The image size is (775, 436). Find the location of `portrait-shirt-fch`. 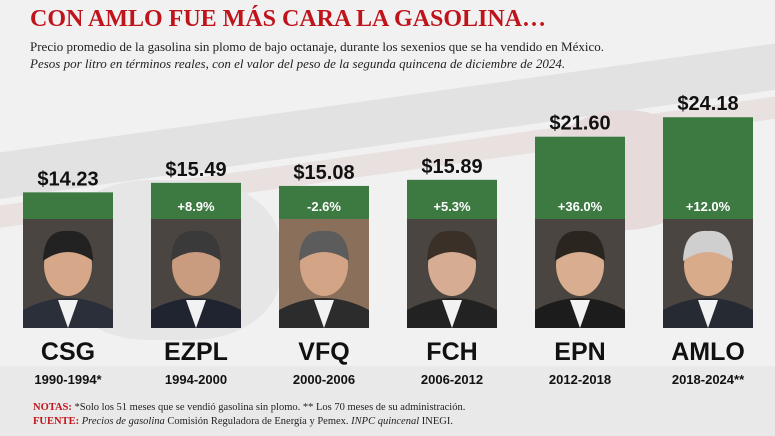

portrait-shirt-fch is located at coordinates (452, 314).